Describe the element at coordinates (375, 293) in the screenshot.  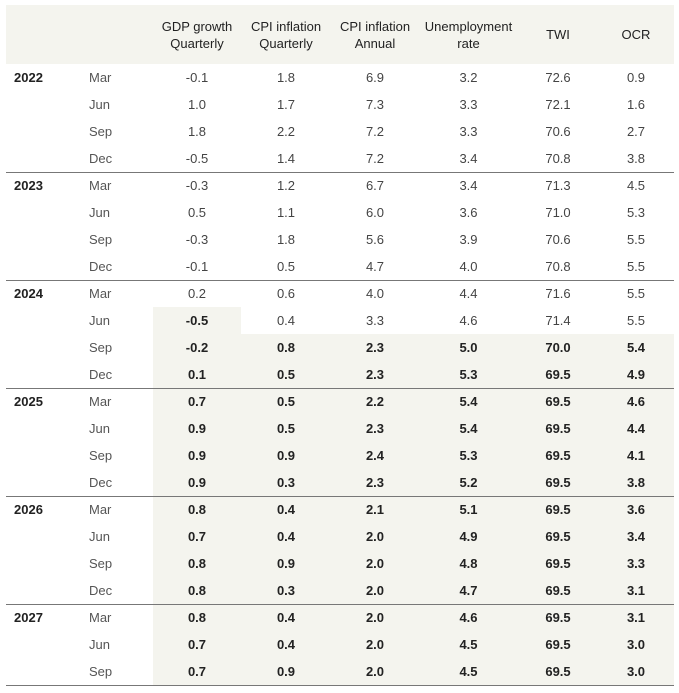
I see `value-cell-cpi-annual: 4.0` at that location.